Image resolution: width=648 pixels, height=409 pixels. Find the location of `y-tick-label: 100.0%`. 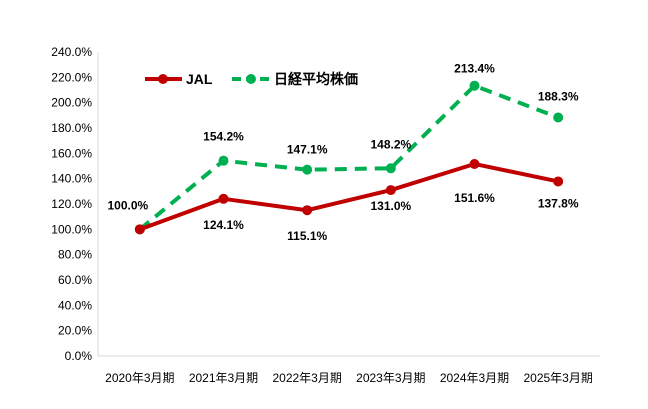

y-tick-label: 100.0% is located at coordinates (71, 229).